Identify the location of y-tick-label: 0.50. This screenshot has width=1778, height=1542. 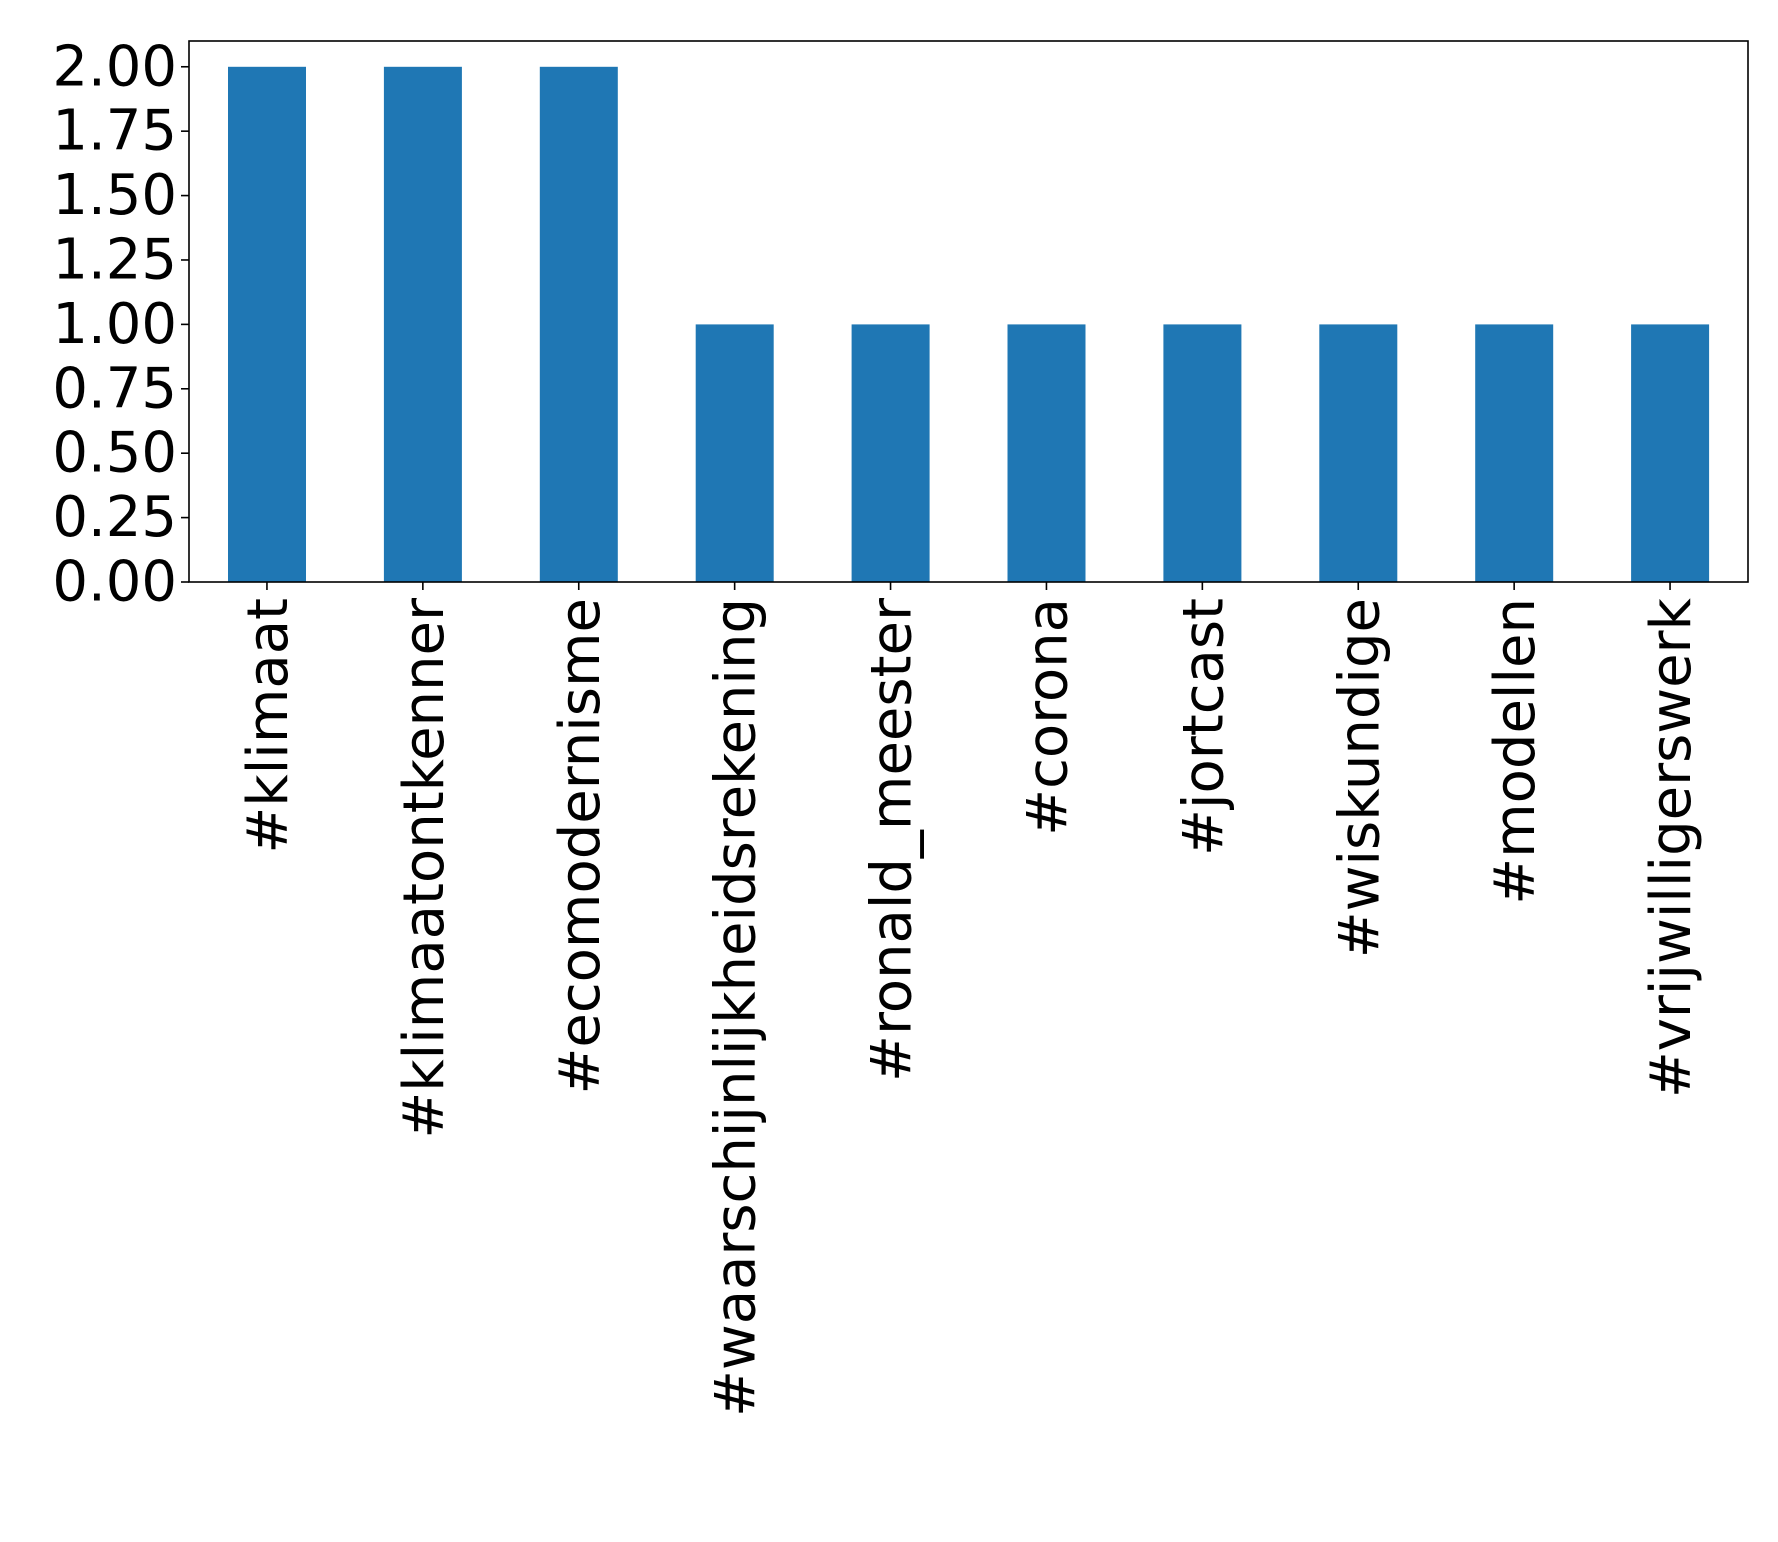
(114, 453).